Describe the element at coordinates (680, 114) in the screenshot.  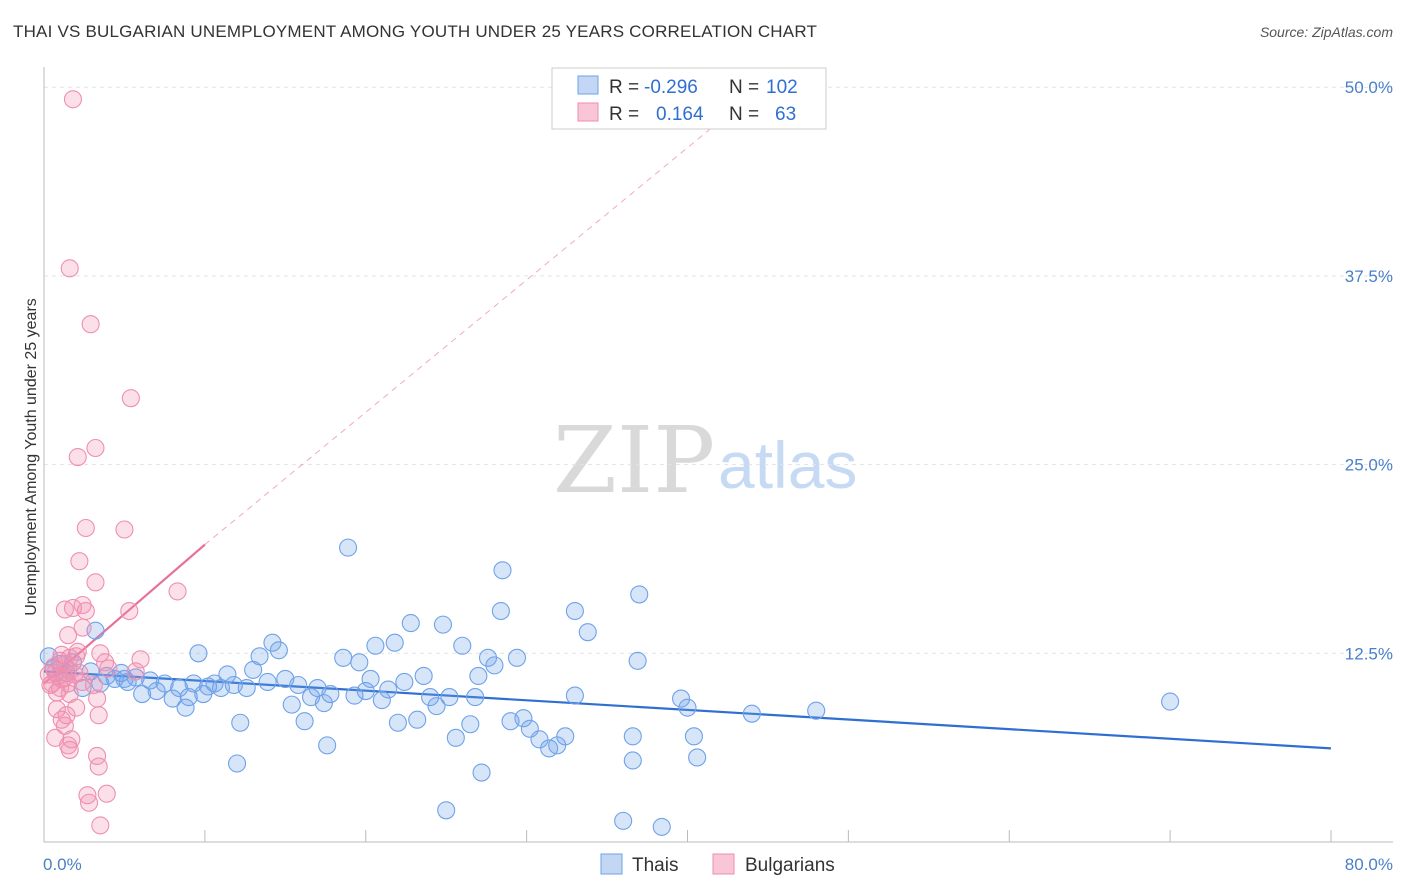
I see `legend-r-value-bulgarians: 0.164` at that location.